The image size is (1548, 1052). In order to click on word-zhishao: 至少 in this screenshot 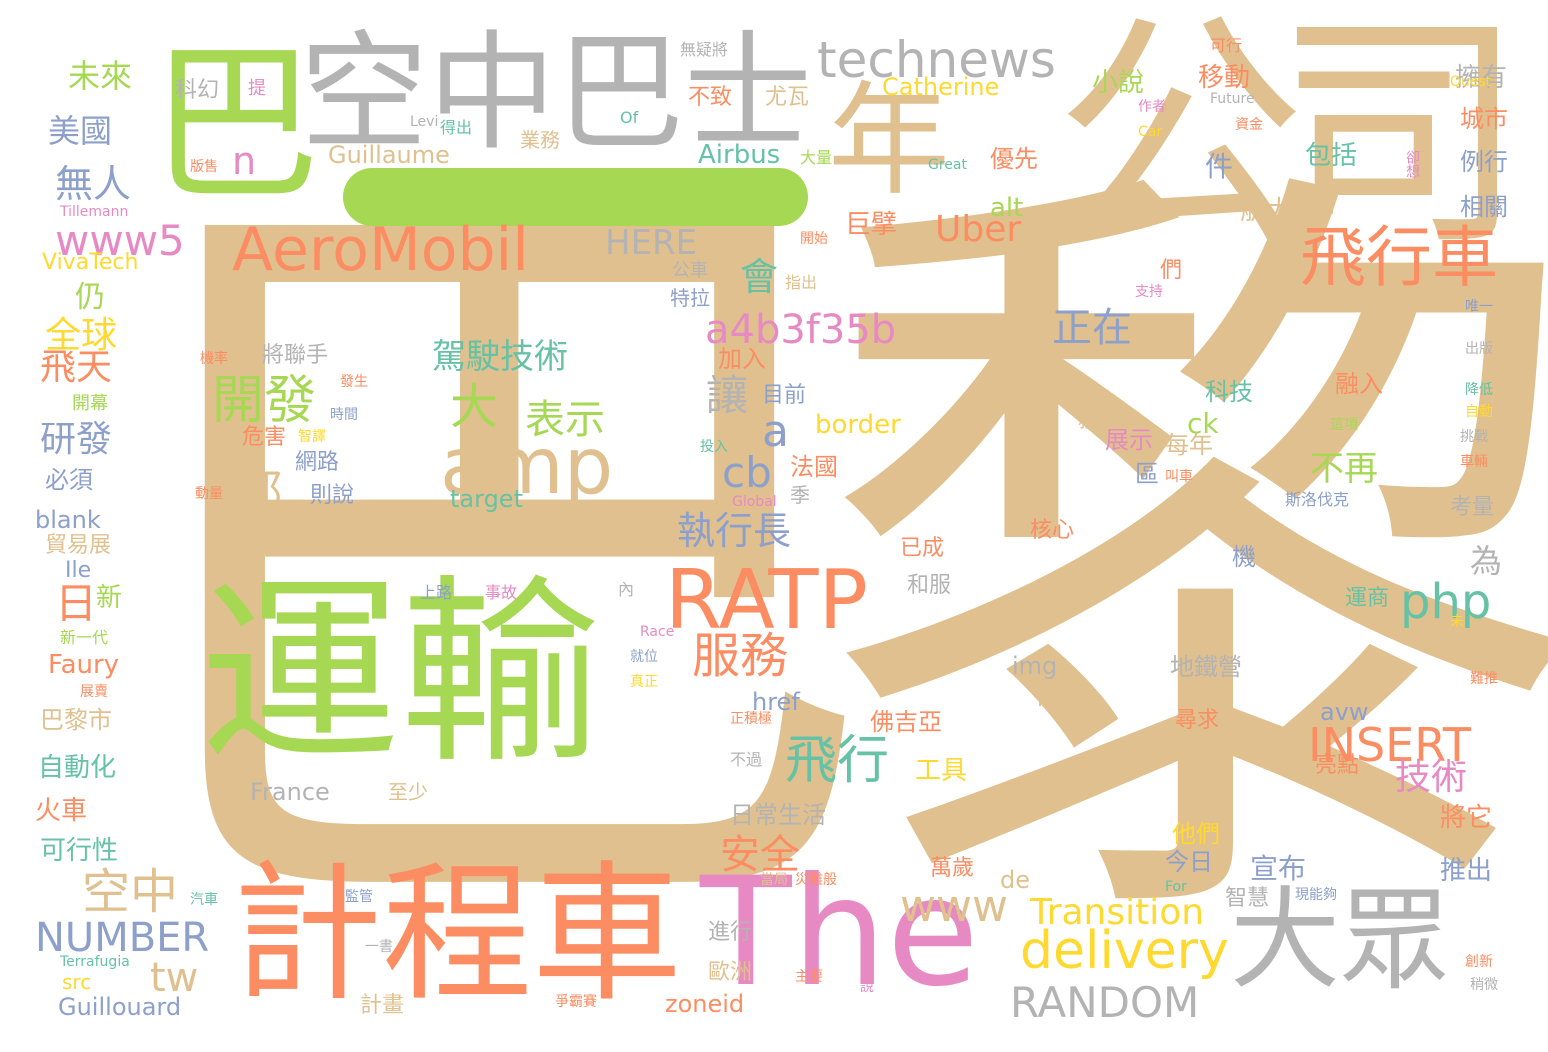, I will do `click(408, 792)`.